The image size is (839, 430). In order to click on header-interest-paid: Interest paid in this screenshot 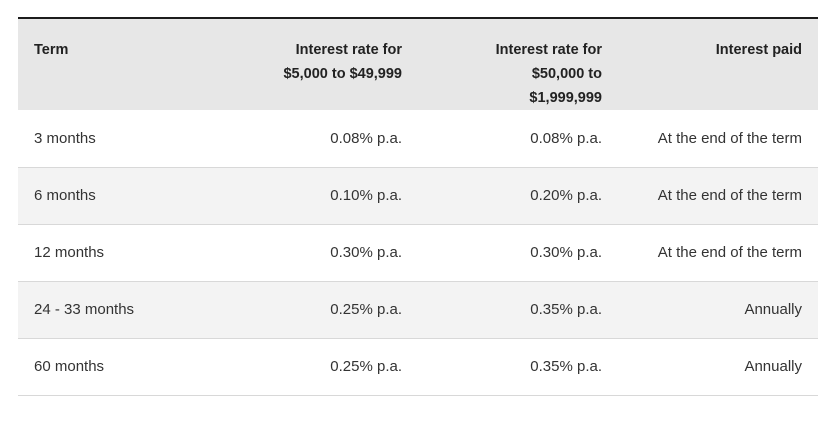, I will do `click(718, 64)`.